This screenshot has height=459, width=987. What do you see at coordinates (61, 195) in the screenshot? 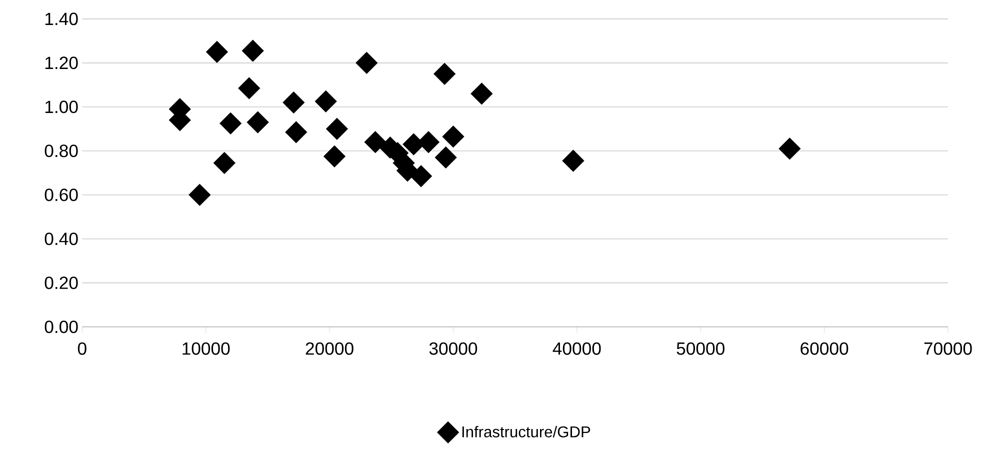
I see `y-tick-label: 0.60` at bounding box center [61, 195].